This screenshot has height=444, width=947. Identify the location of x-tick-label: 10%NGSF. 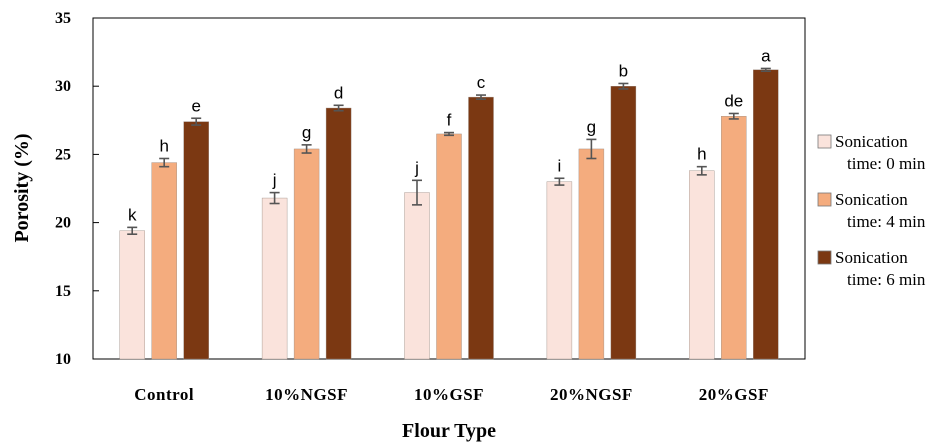
(306, 394).